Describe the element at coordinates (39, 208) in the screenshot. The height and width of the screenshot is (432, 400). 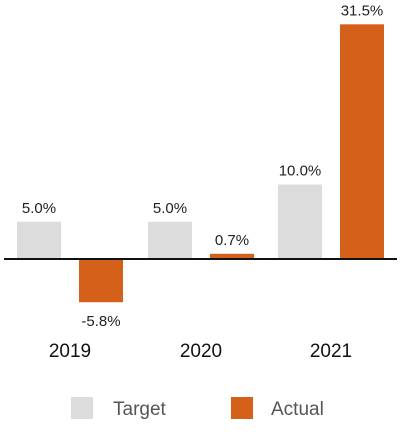
I see `data-label-target-2019: 5.0%` at that location.